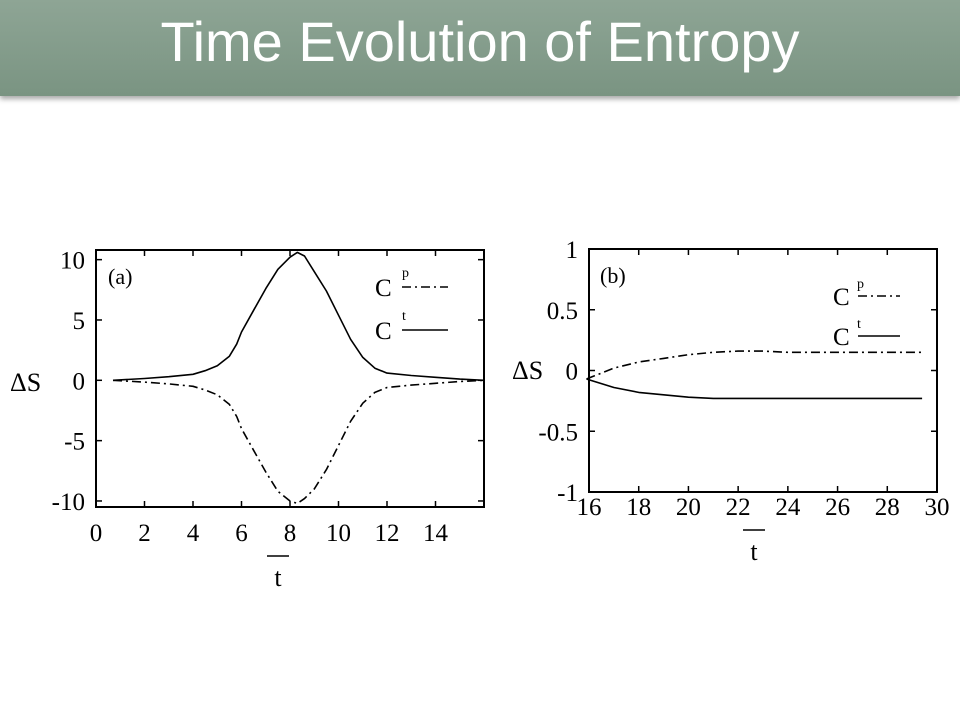 The height and width of the screenshot is (720, 960). Describe the element at coordinates (193, 533) in the screenshot. I see `x-tick-label: 4` at that location.